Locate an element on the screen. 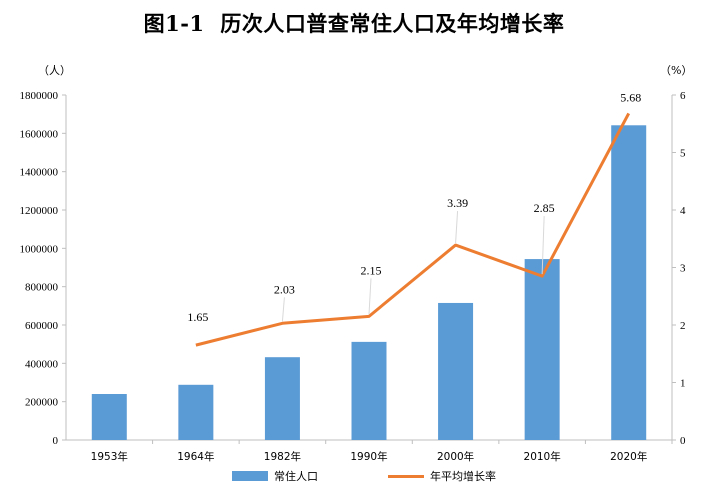  category-label: 1982年 is located at coordinates (282, 456).